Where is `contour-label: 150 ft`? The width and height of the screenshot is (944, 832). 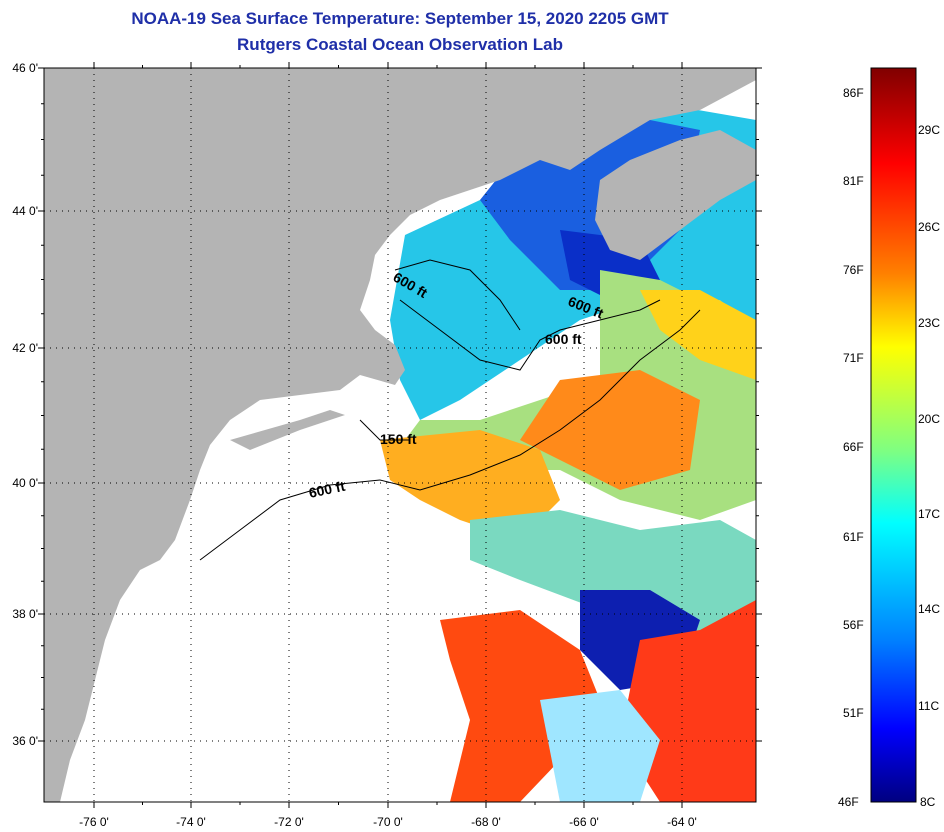
contour-label: 150 ft is located at coordinates (398, 439).